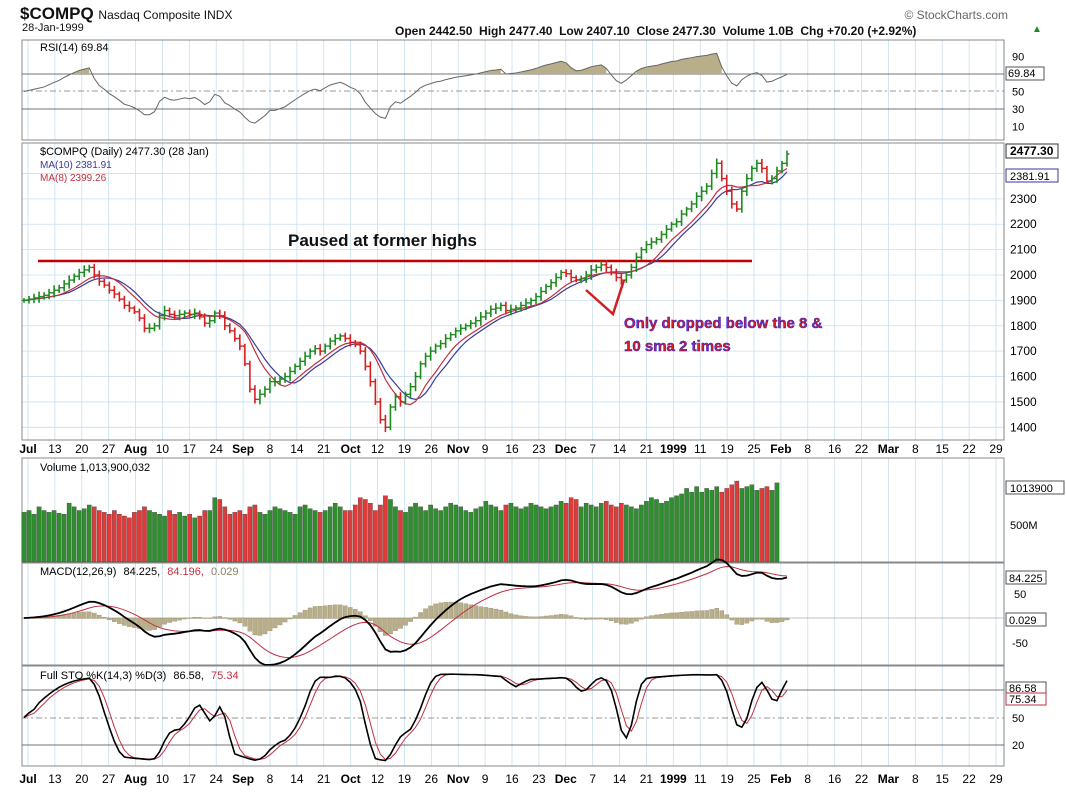 This screenshot has width=1066, height=793. What do you see at coordinates (673, 449) in the screenshot?
I see `date-tick-label: 1999` at bounding box center [673, 449].